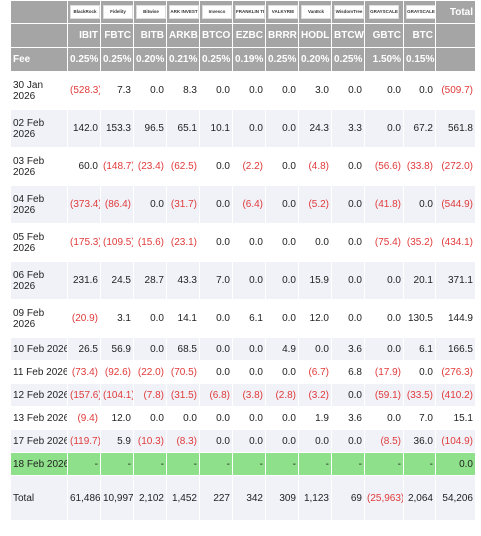  I want to click on flow-value: (10.3), so click(150, 441).